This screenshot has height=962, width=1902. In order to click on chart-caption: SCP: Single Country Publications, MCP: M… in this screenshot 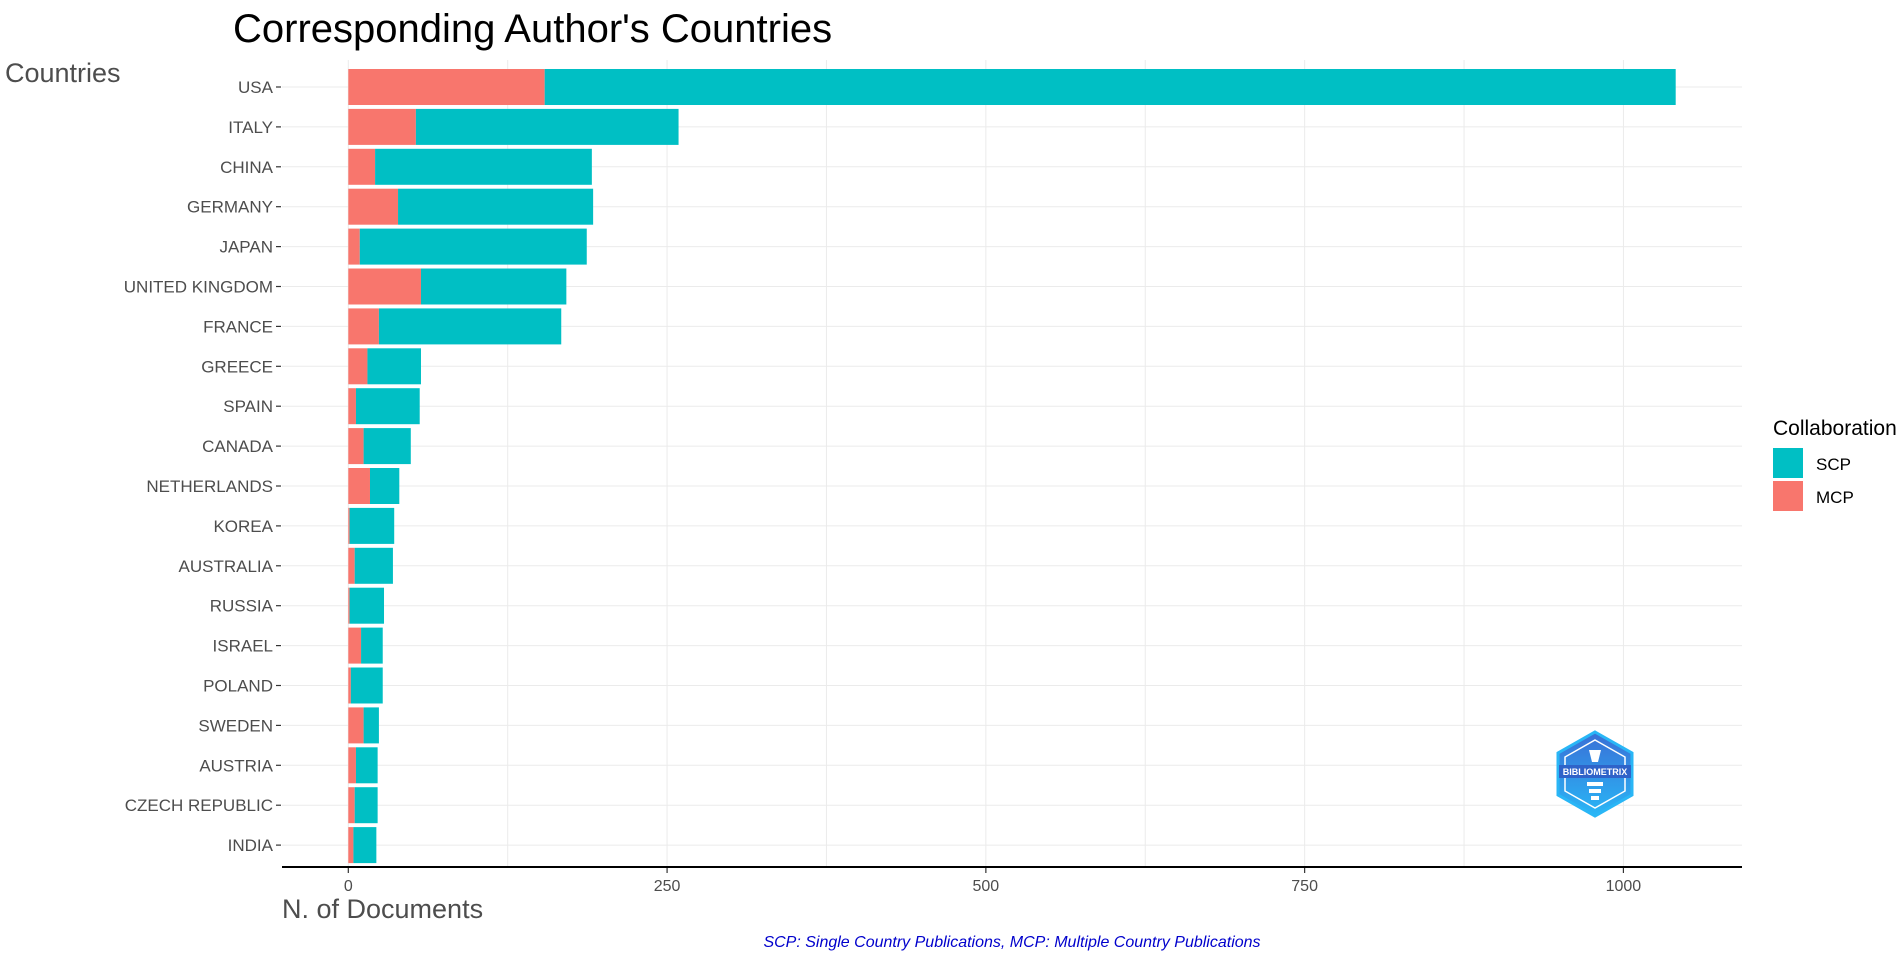, I will do `click(1011, 942)`.